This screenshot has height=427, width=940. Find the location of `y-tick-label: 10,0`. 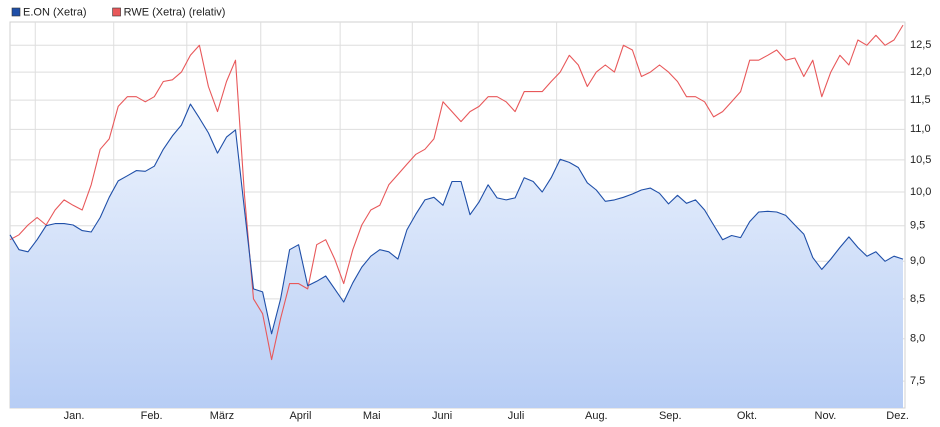

y-tick-label: 10,0 is located at coordinates (920, 192).